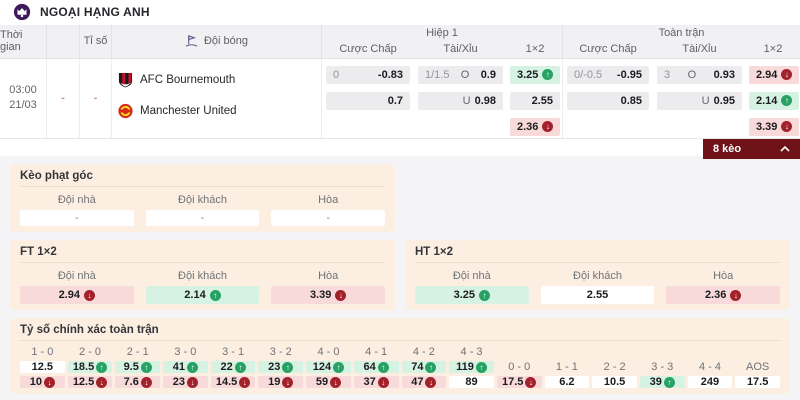 This screenshot has height=400, width=800. Describe the element at coordinates (202, 218) in the screenshot. I see `corner-away-chip: -` at that location.